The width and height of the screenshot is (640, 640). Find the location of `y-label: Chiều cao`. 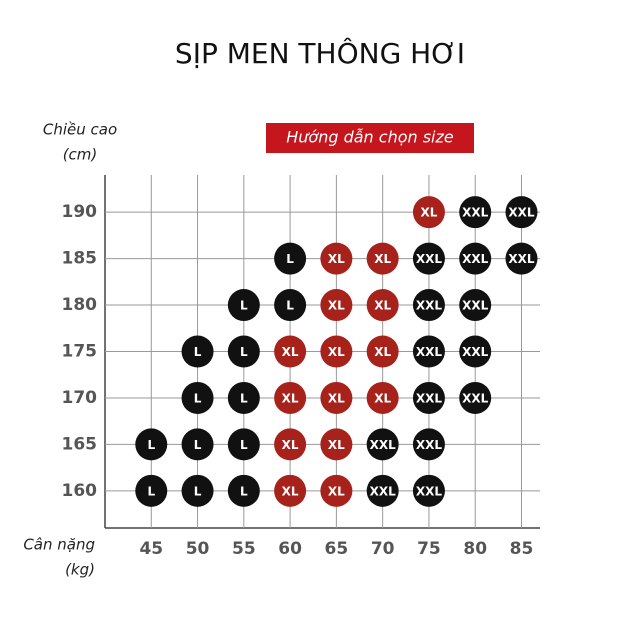

y-label: Chiều cao is located at coordinates (80, 130).